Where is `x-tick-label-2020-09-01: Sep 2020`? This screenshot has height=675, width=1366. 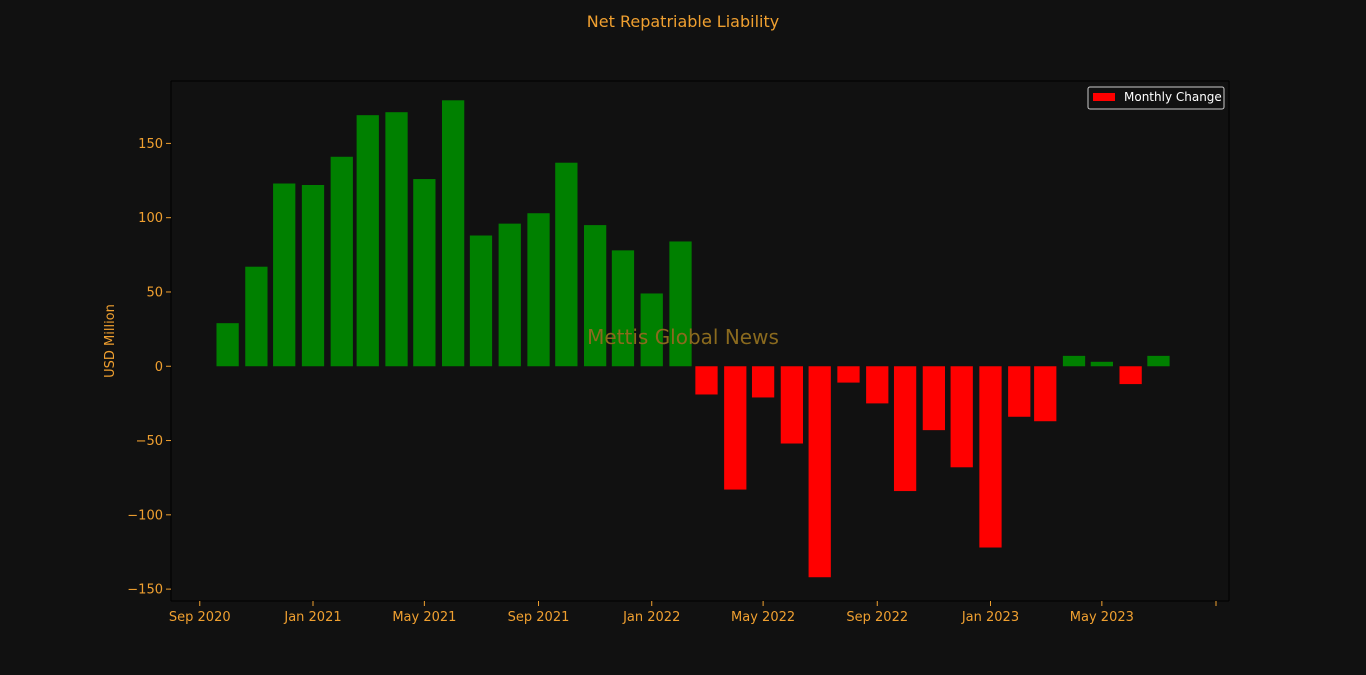 x-tick-label-2020-09-01: Sep 2020 is located at coordinates (200, 617).